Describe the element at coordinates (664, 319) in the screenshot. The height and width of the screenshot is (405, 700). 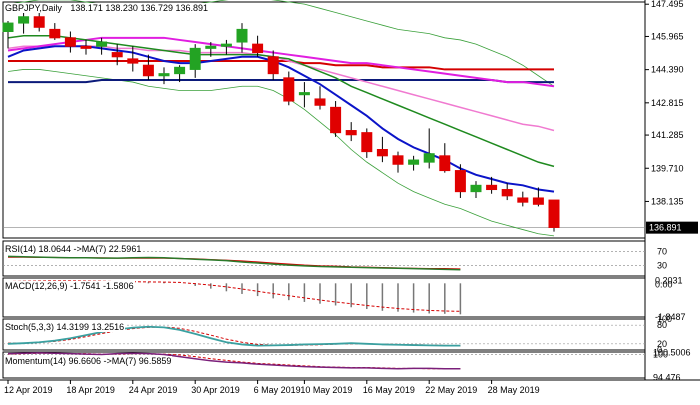
I see `stoch-axis-label: 100` at that location.